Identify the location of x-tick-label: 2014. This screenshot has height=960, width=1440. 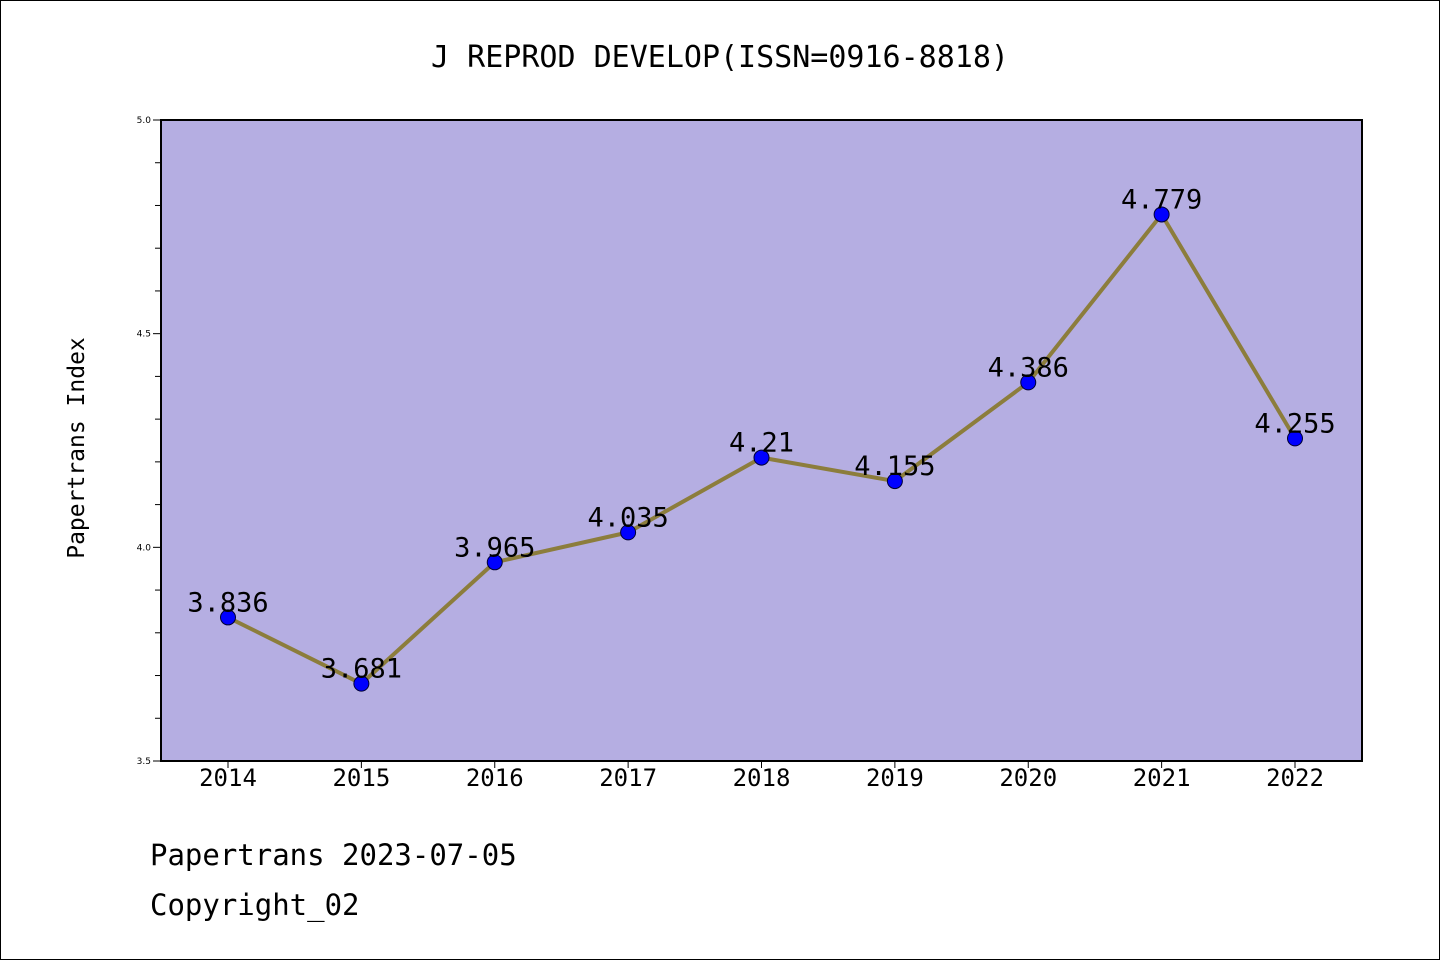
(228, 778).